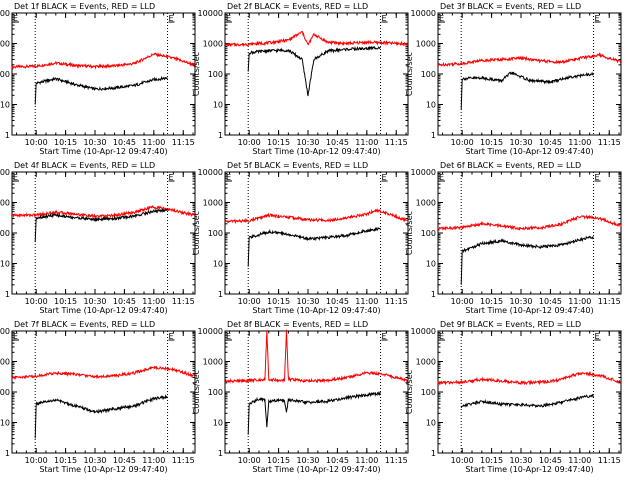  I want to click on chart-title: Det 5f BLACK = Events, RED = LLD, so click(297, 165).